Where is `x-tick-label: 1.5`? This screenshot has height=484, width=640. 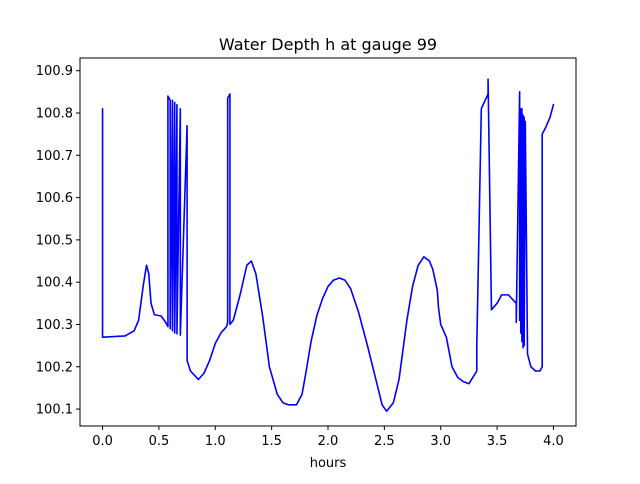
x-tick-label: 1.5 is located at coordinates (271, 441).